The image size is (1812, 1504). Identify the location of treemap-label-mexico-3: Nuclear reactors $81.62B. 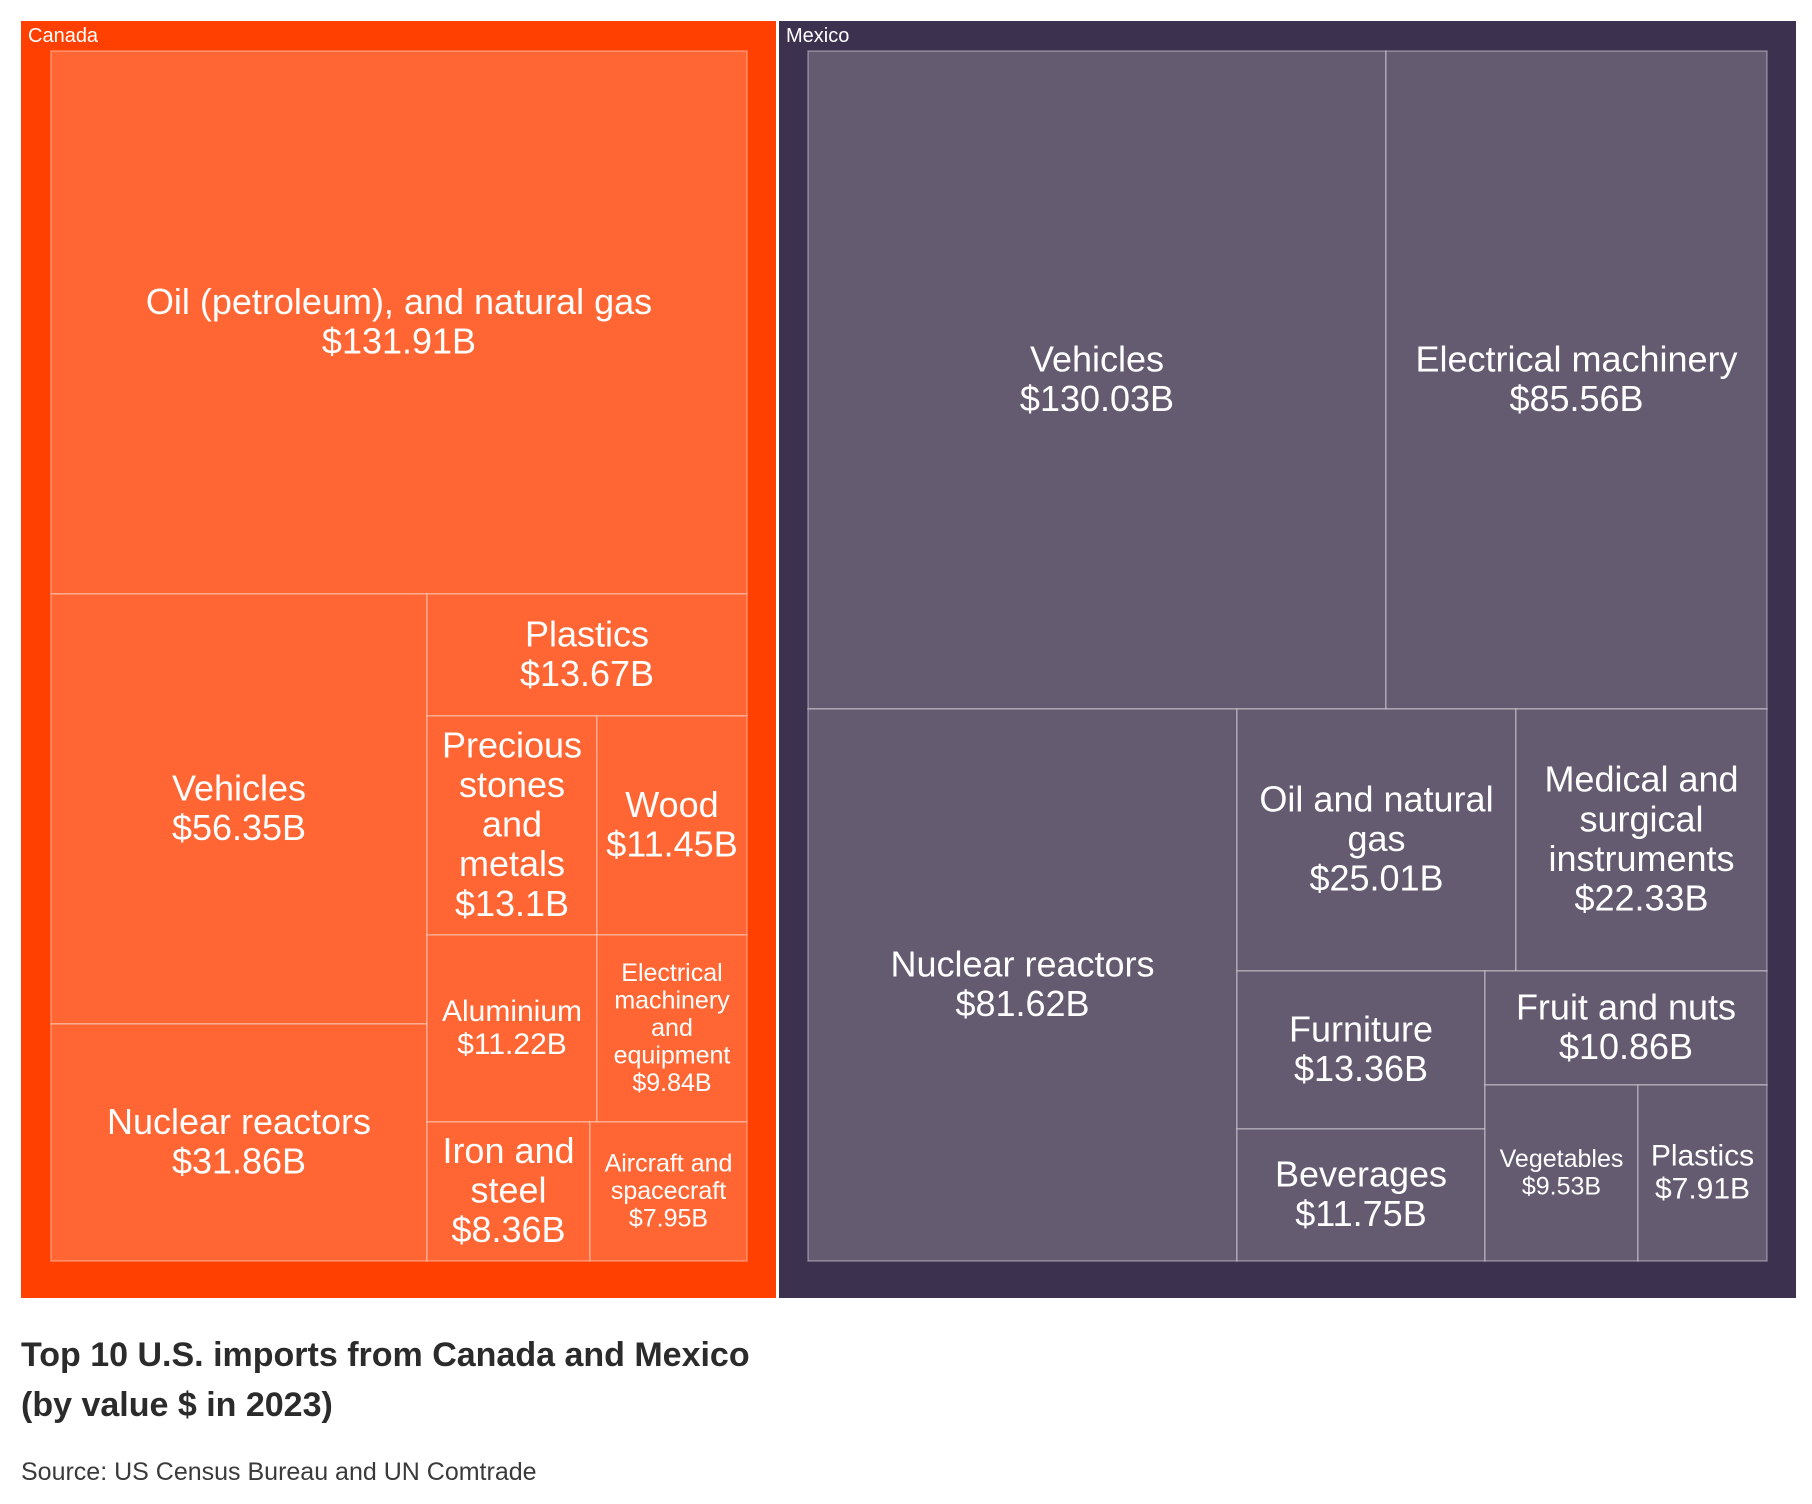
(1022, 983).